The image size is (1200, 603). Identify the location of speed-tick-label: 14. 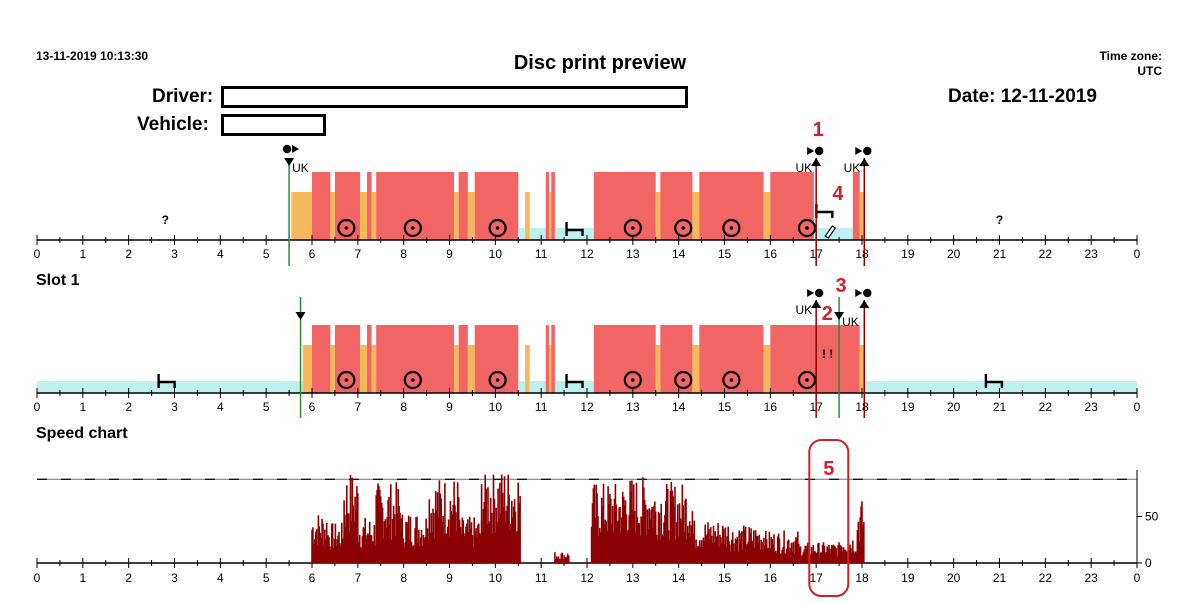
(679, 578).